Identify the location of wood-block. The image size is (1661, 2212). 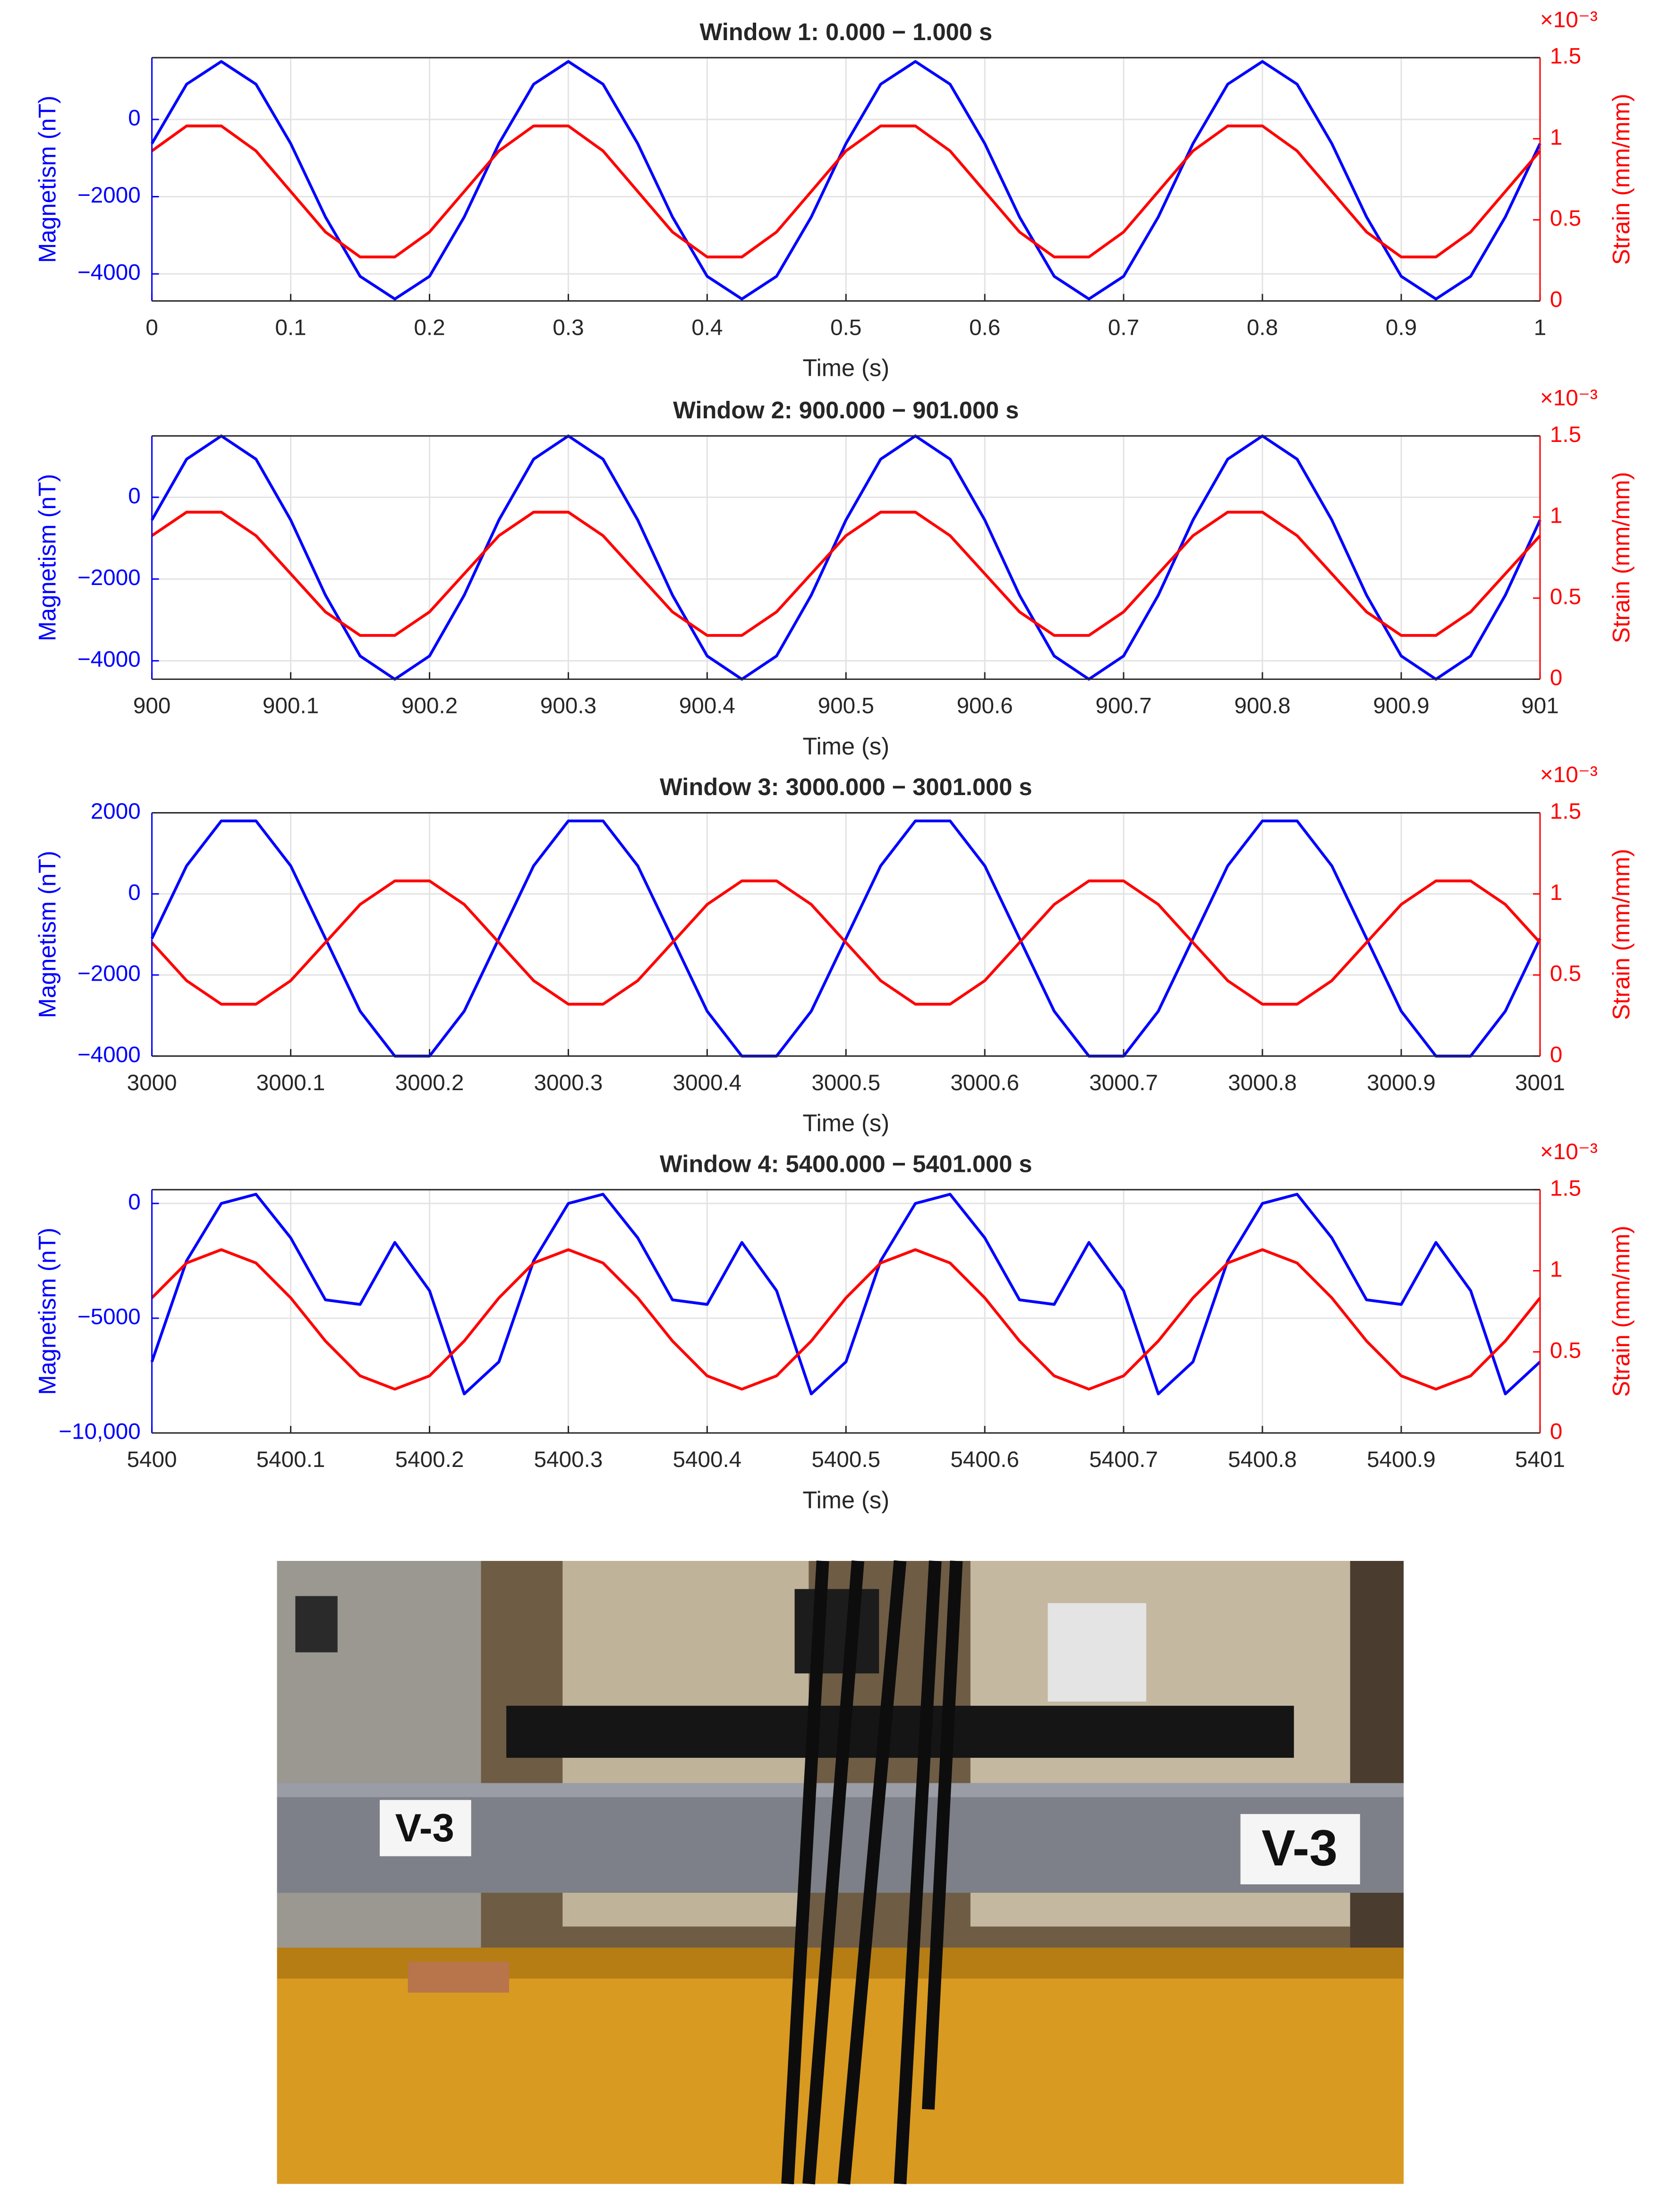
(459, 1977).